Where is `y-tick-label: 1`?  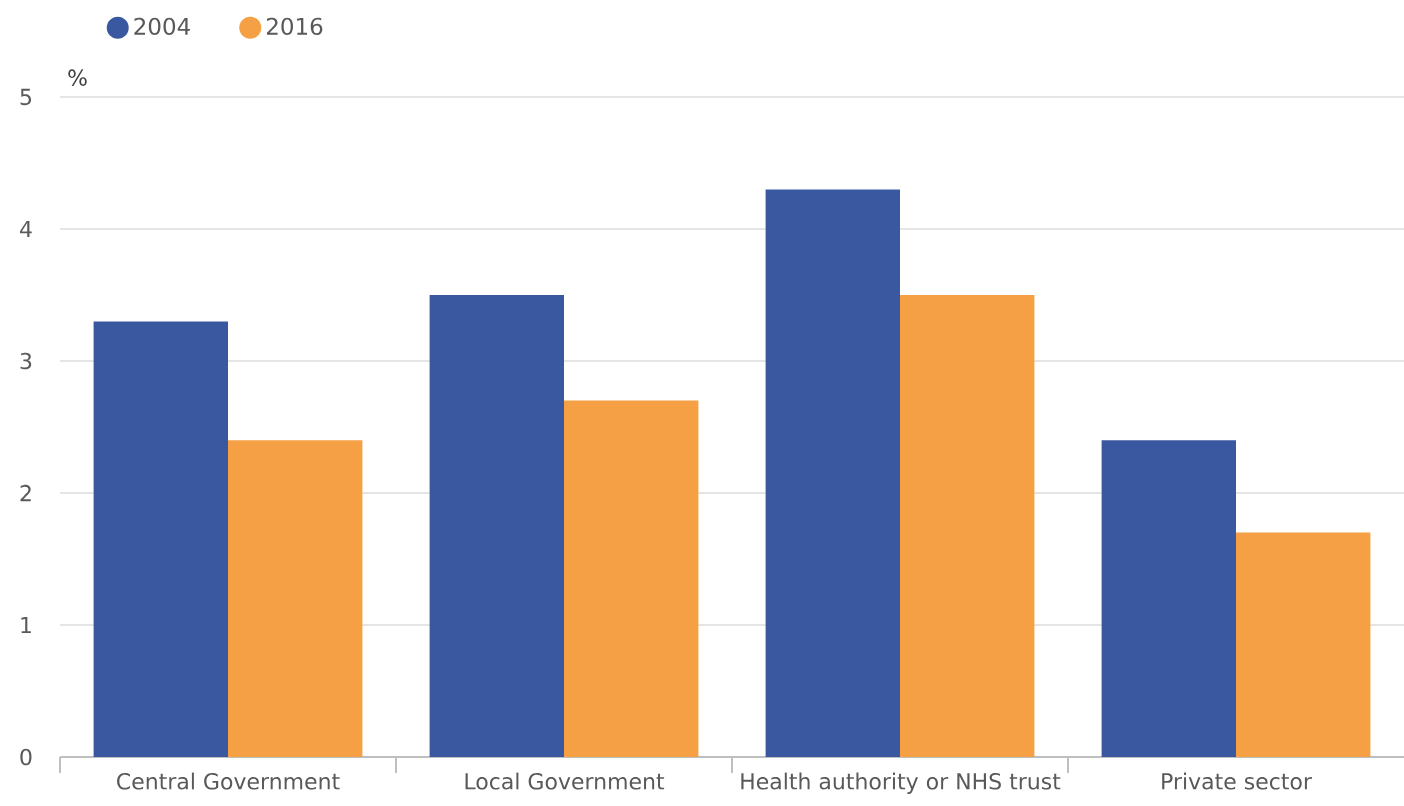
y-tick-label: 1 is located at coordinates (26, 625).